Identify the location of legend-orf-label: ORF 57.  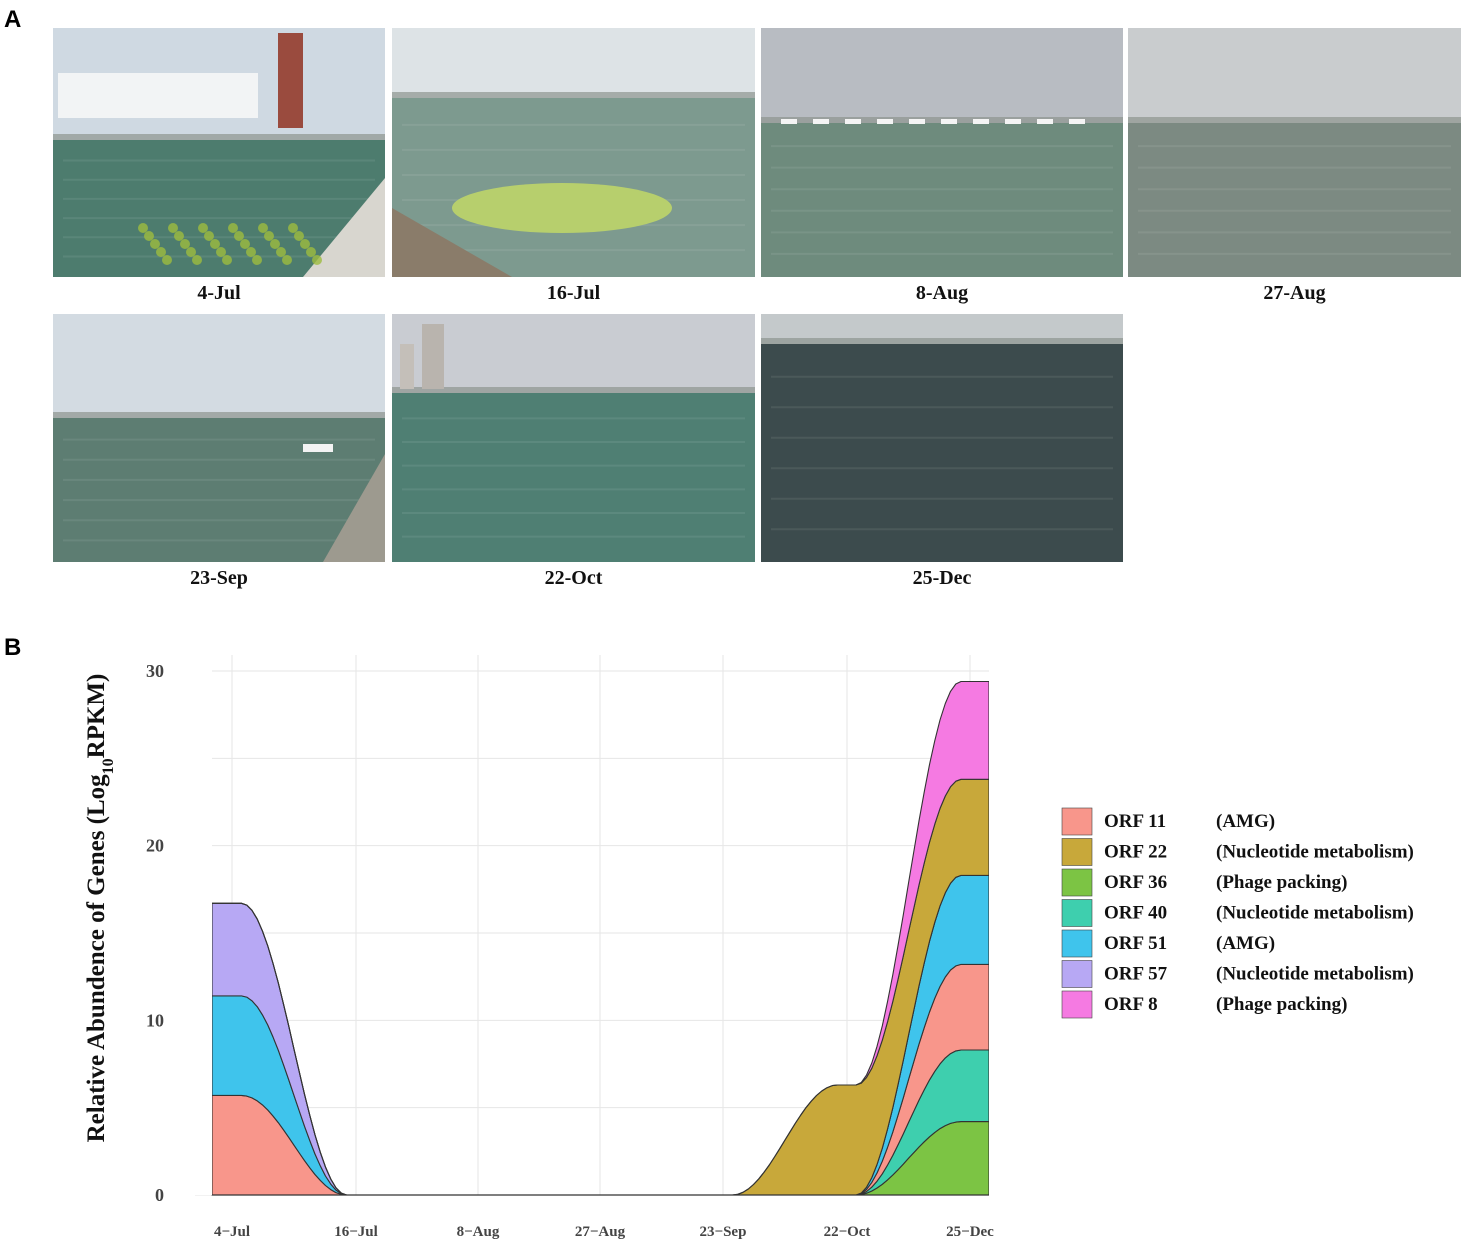
(1136, 974).